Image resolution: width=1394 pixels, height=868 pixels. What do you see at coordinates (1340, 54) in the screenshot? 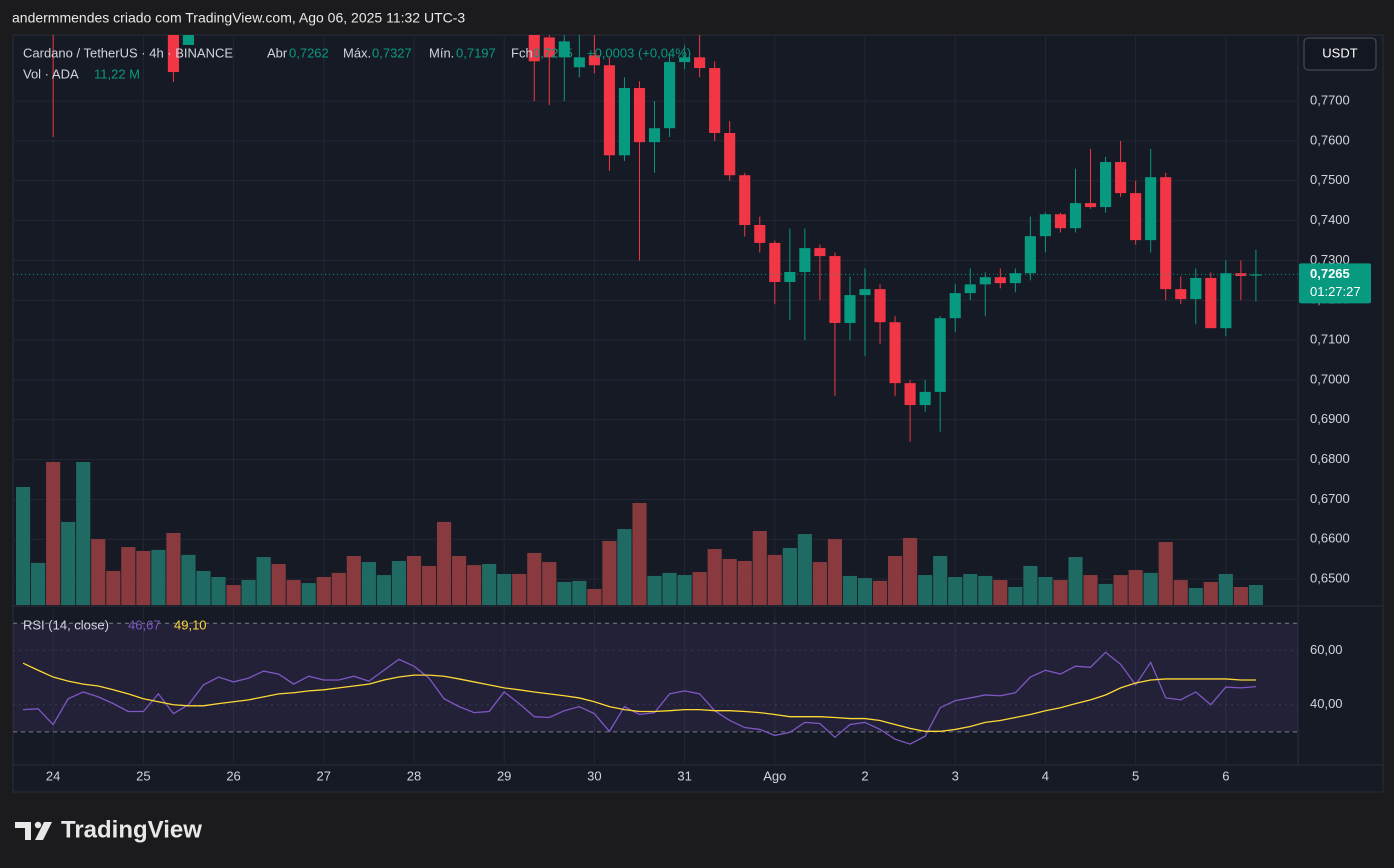
I see `currency-button` at bounding box center [1340, 54].